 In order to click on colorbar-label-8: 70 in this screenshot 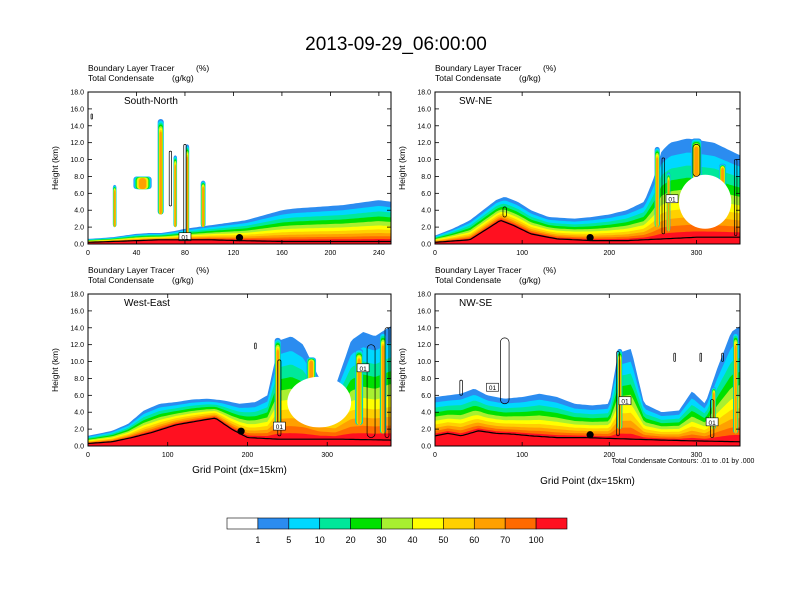, I will do `click(505, 540)`.